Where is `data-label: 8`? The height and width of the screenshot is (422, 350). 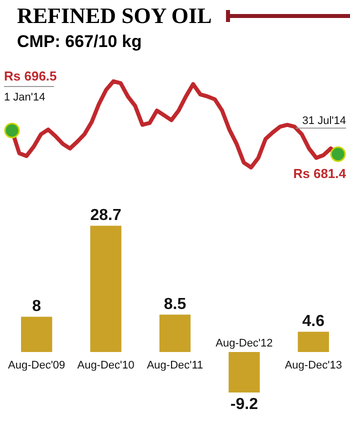 data-label: 8 is located at coordinates (37, 307).